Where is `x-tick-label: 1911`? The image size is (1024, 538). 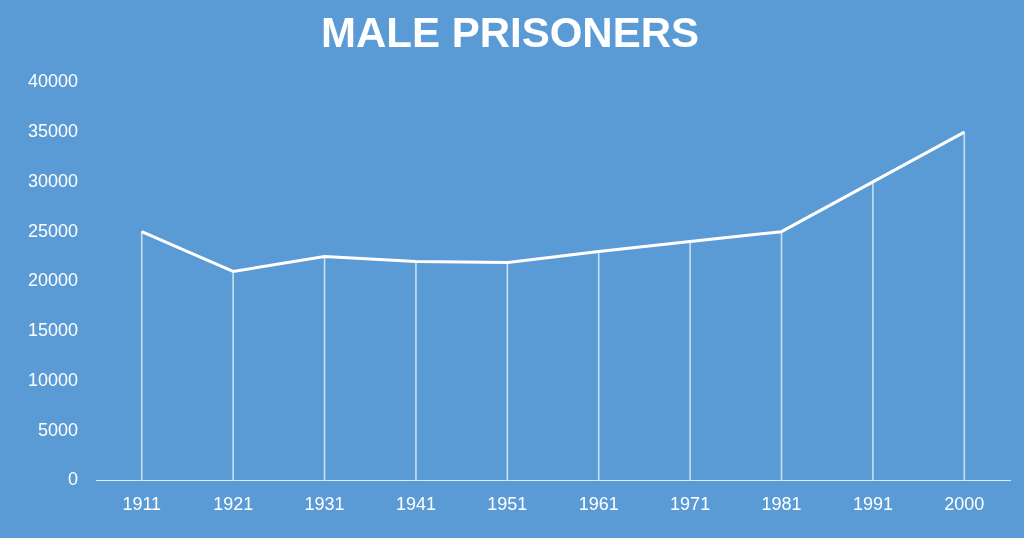 x-tick-label: 1911 is located at coordinates (142, 504).